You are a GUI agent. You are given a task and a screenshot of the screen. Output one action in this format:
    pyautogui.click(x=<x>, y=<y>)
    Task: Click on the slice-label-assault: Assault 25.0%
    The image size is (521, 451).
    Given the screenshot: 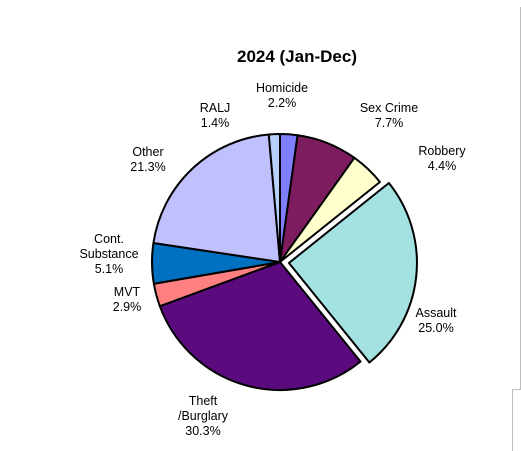 What is the action you would take?
    pyautogui.click(x=437, y=320)
    